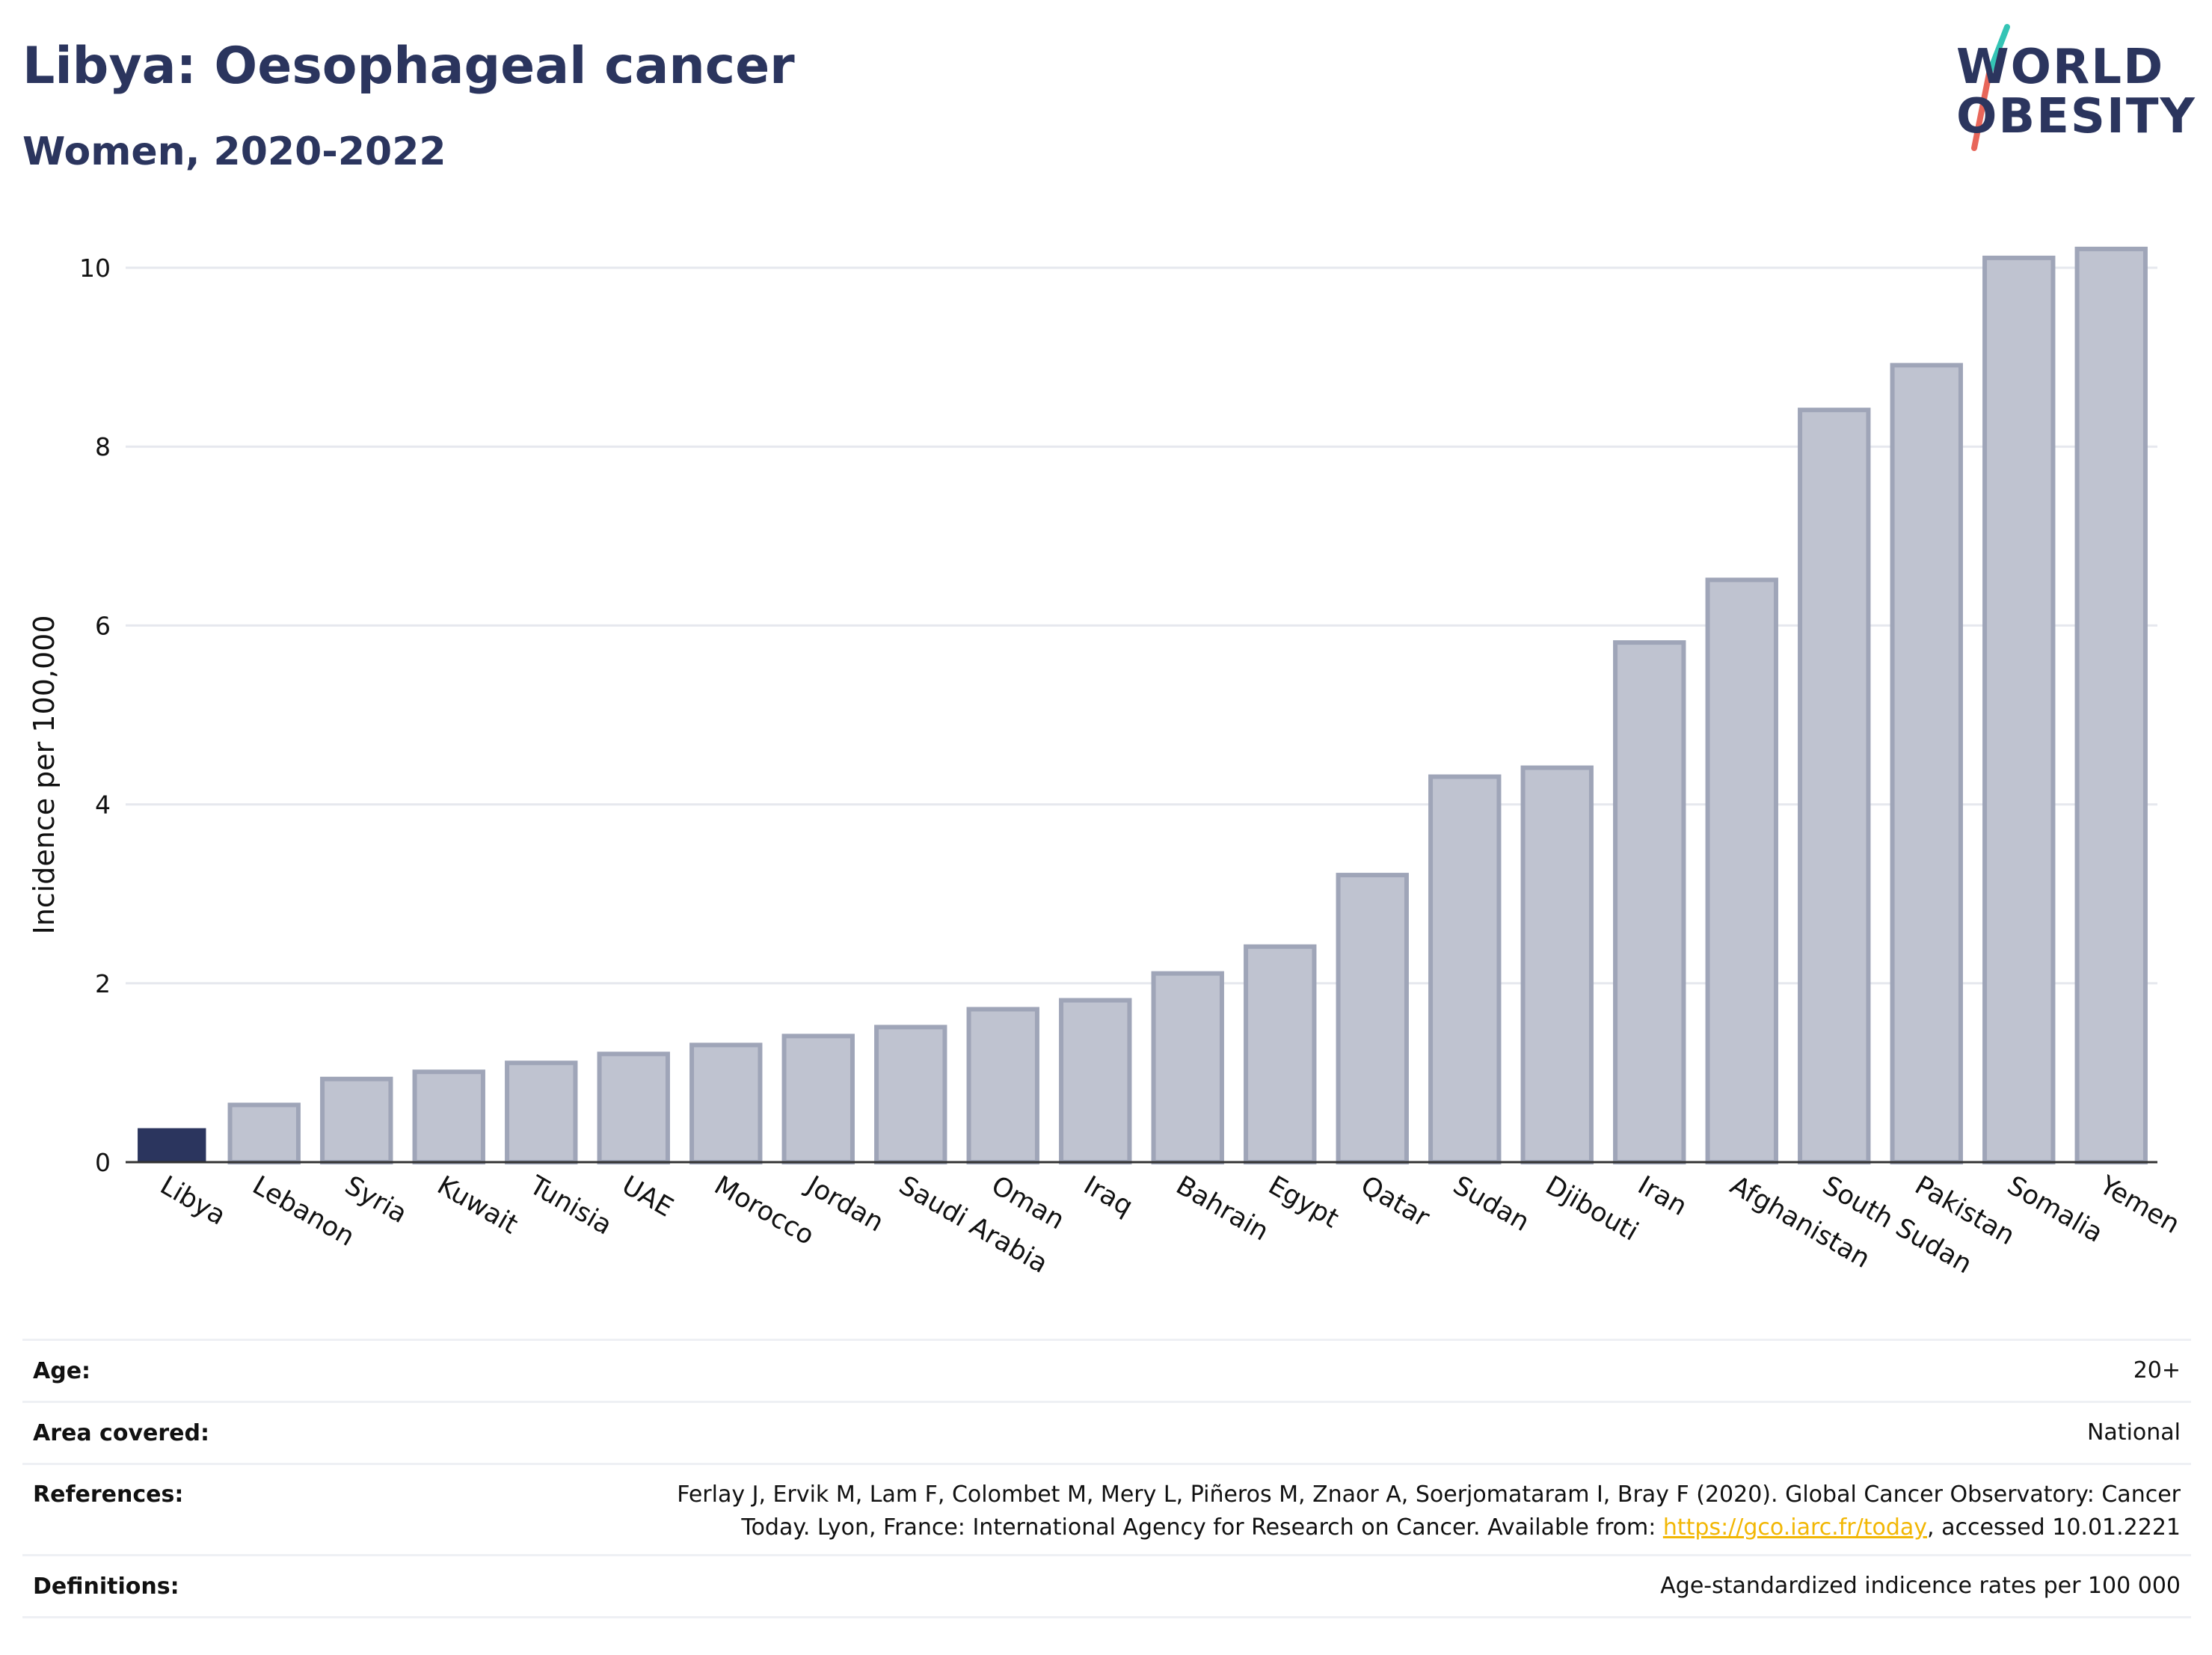  I want to click on bar-lebanon, so click(264, 1133).